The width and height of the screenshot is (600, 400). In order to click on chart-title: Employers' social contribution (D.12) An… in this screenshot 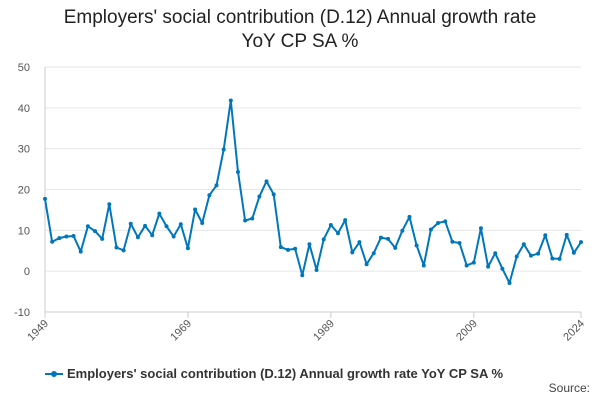, I will do `click(300, 30)`.